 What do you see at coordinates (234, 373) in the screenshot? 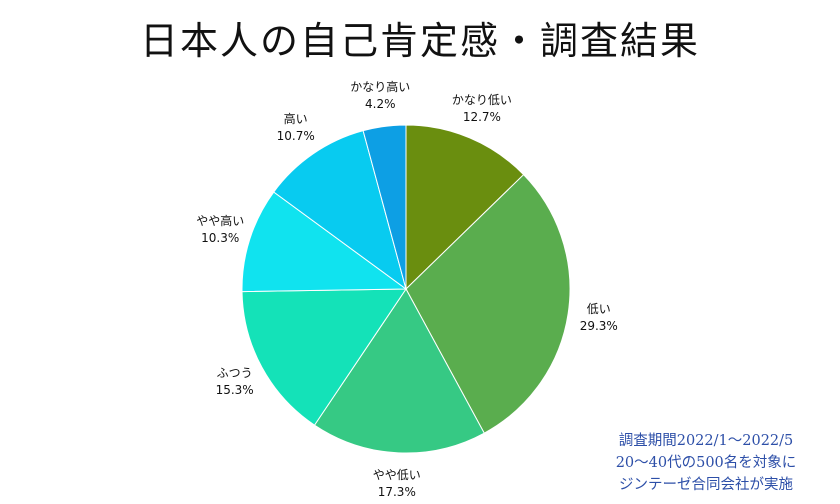
I see `slice-label-name: ふつう` at bounding box center [234, 373].